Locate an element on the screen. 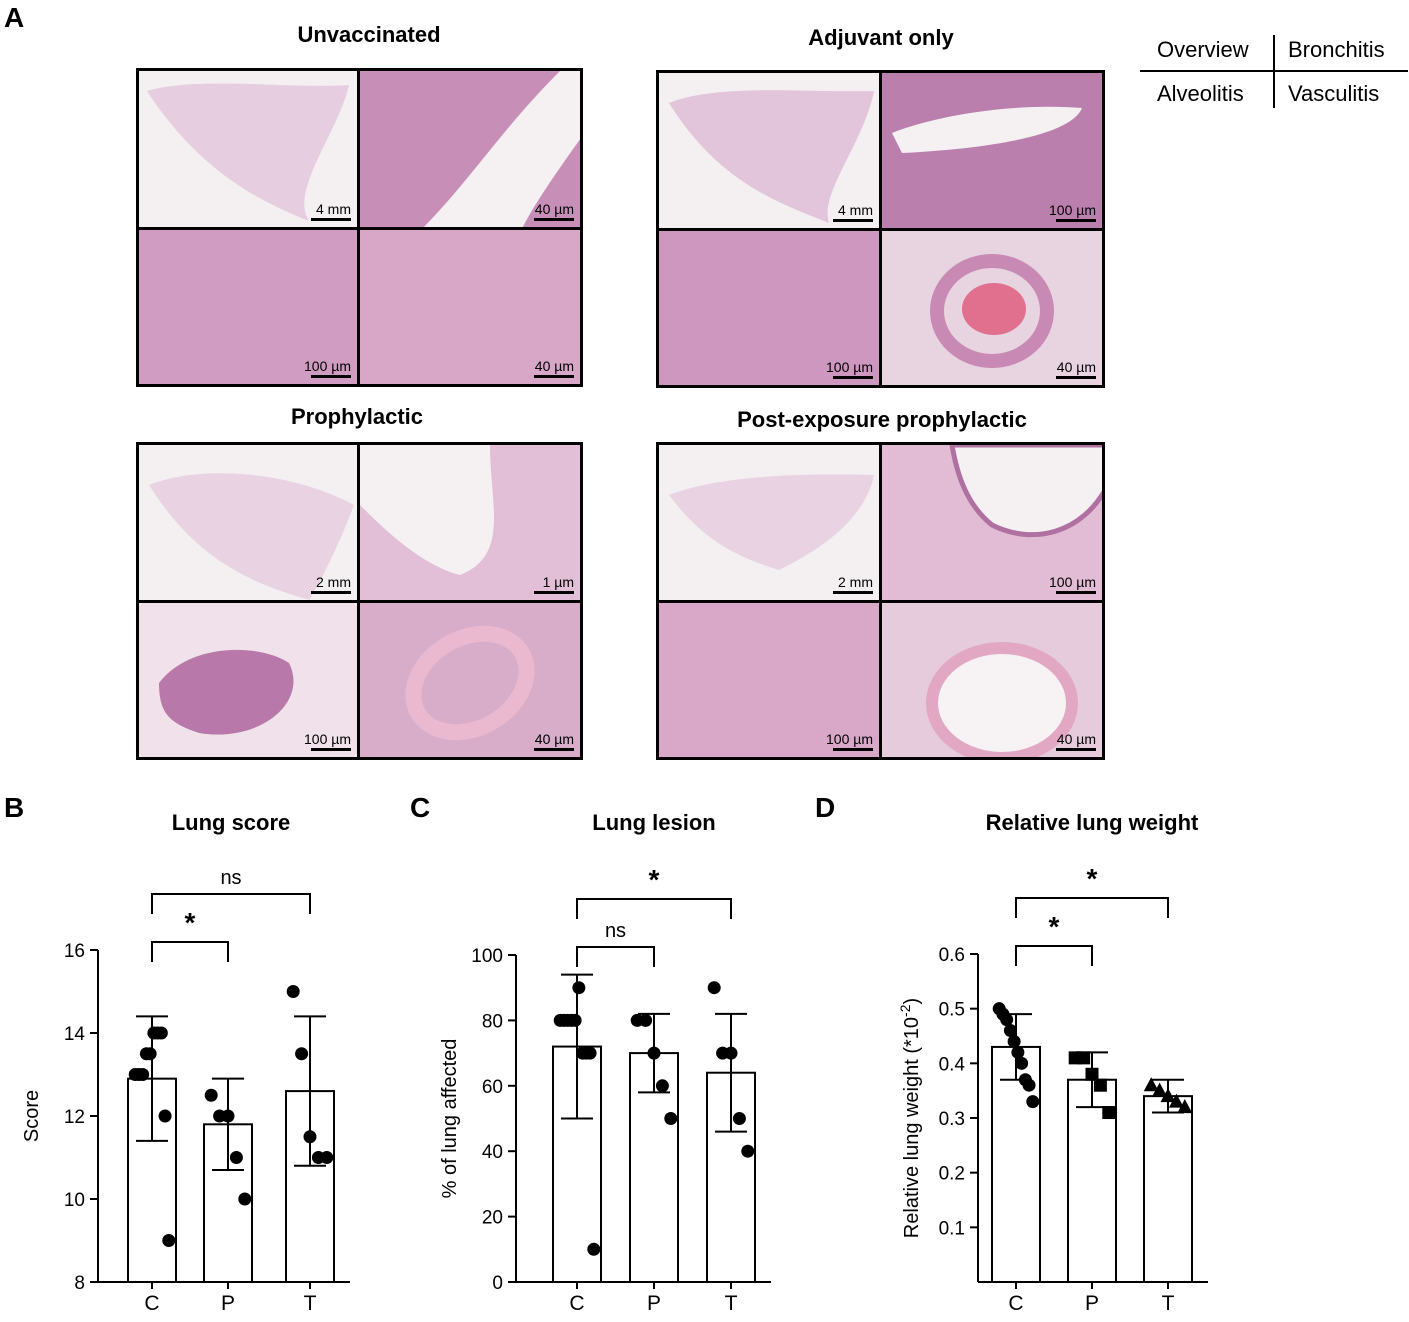  y-axis-label: Relative lung weight (*10-2) is located at coordinates (910, 1118).